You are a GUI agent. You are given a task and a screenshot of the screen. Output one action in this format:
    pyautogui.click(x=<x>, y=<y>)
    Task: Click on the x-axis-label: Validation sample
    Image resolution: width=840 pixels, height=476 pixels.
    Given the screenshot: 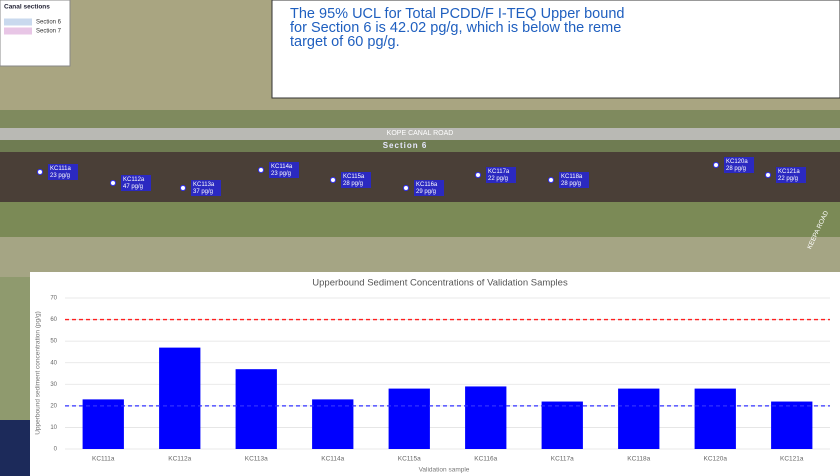 What is the action you would take?
    pyautogui.click(x=444, y=470)
    